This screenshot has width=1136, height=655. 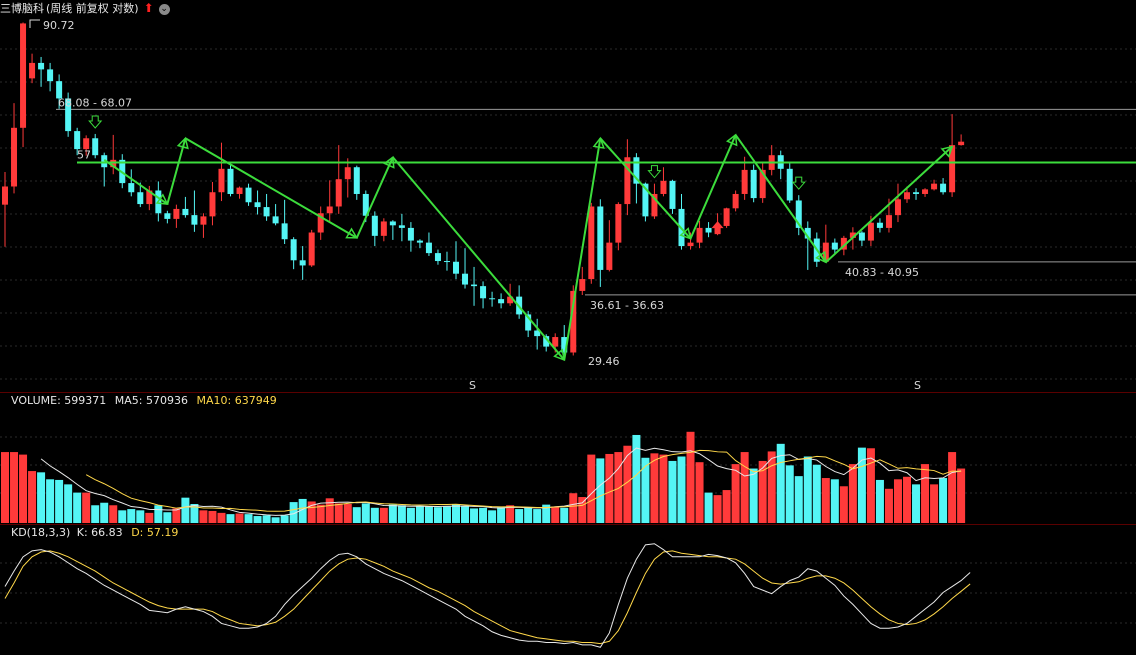 What do you see at coordinates (717, 228) in the screenshot?
I see `red-up-arrow-icon` at bounding box center [717, 228].